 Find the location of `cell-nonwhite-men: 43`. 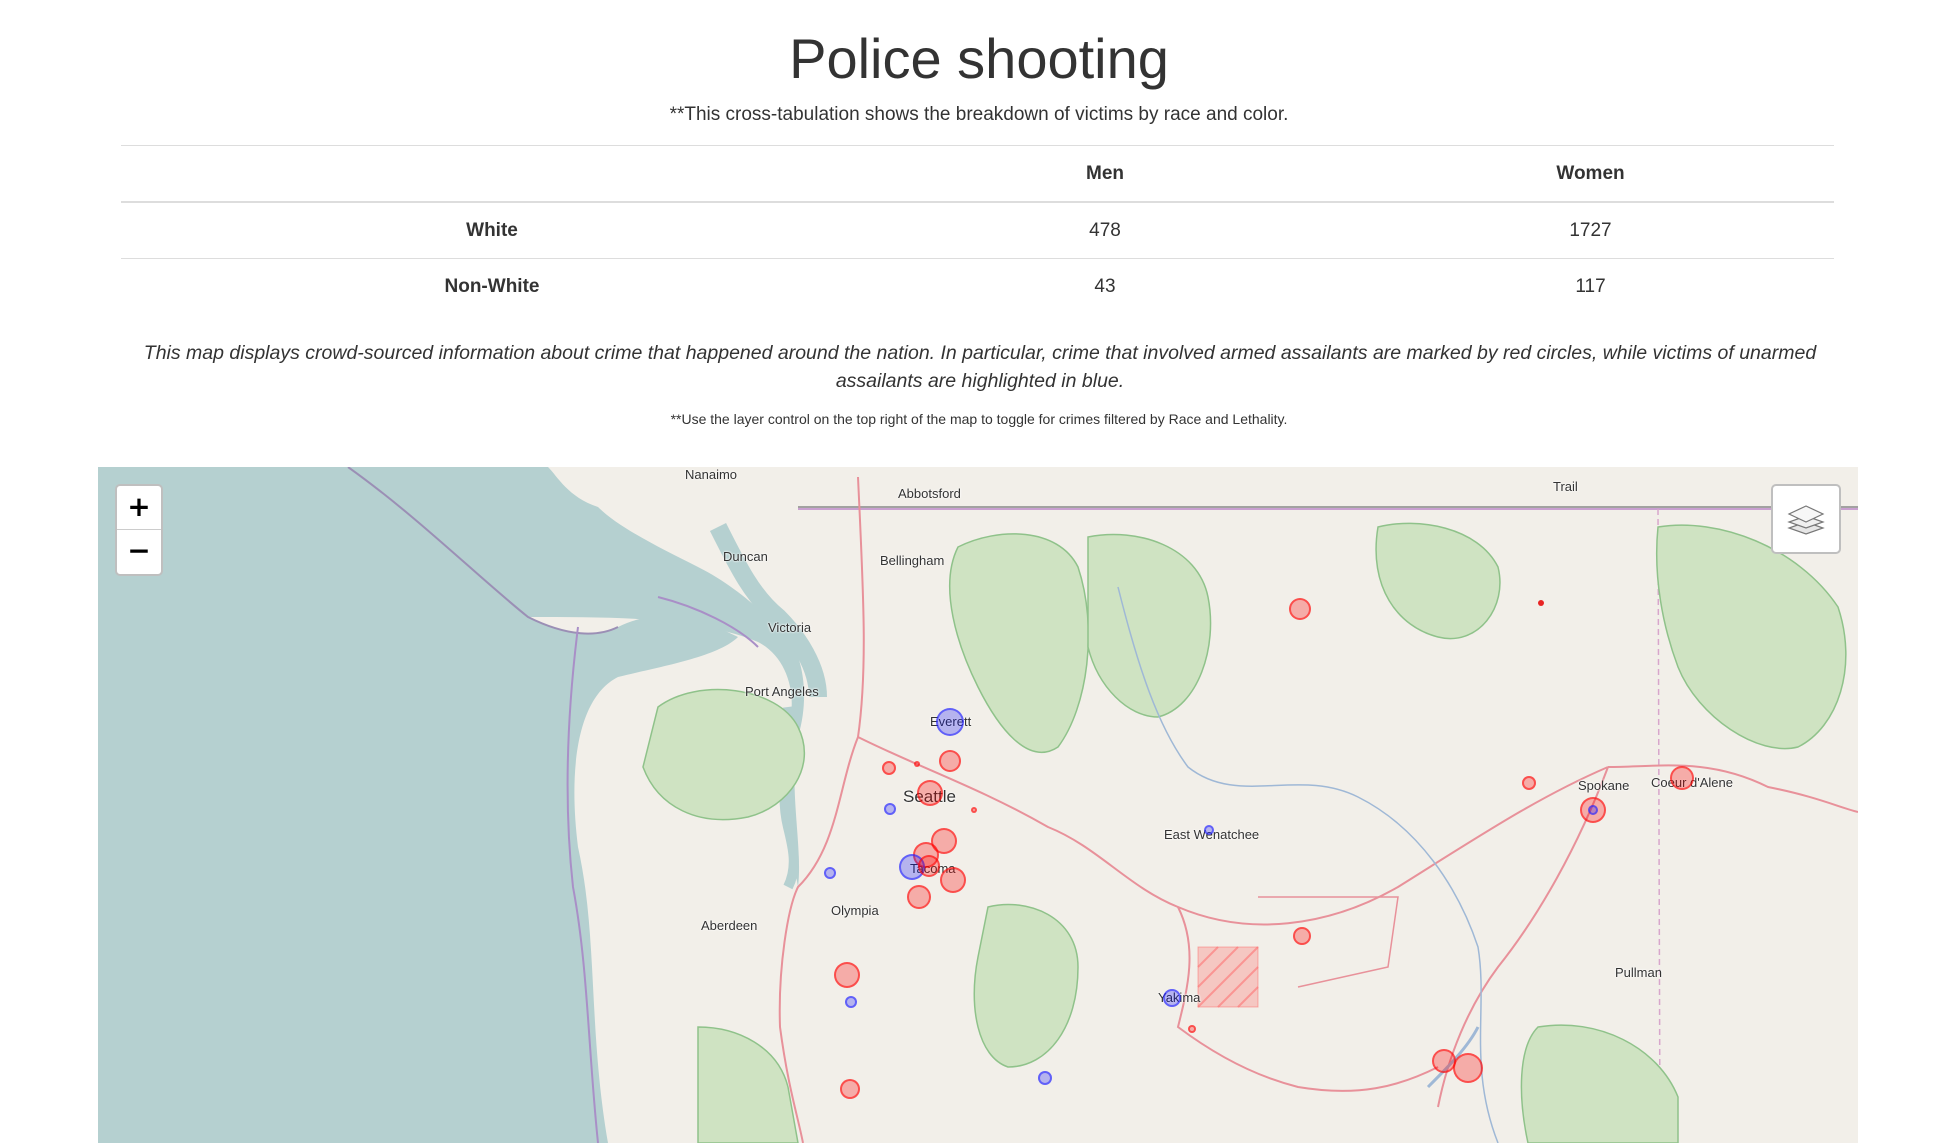

cell-nonwhite-men: 43 is located at coordinates (1105, 286).